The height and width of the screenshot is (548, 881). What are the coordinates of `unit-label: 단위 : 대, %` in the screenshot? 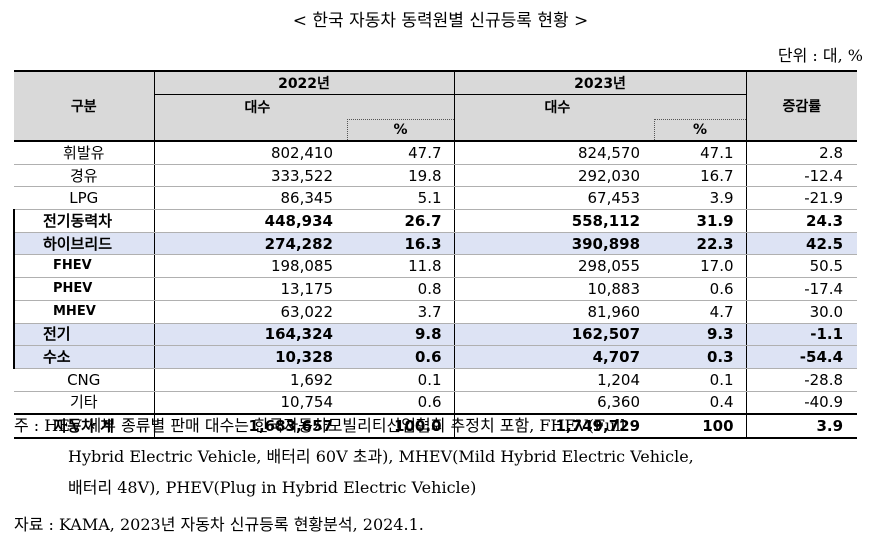 It's located at (820, 55).